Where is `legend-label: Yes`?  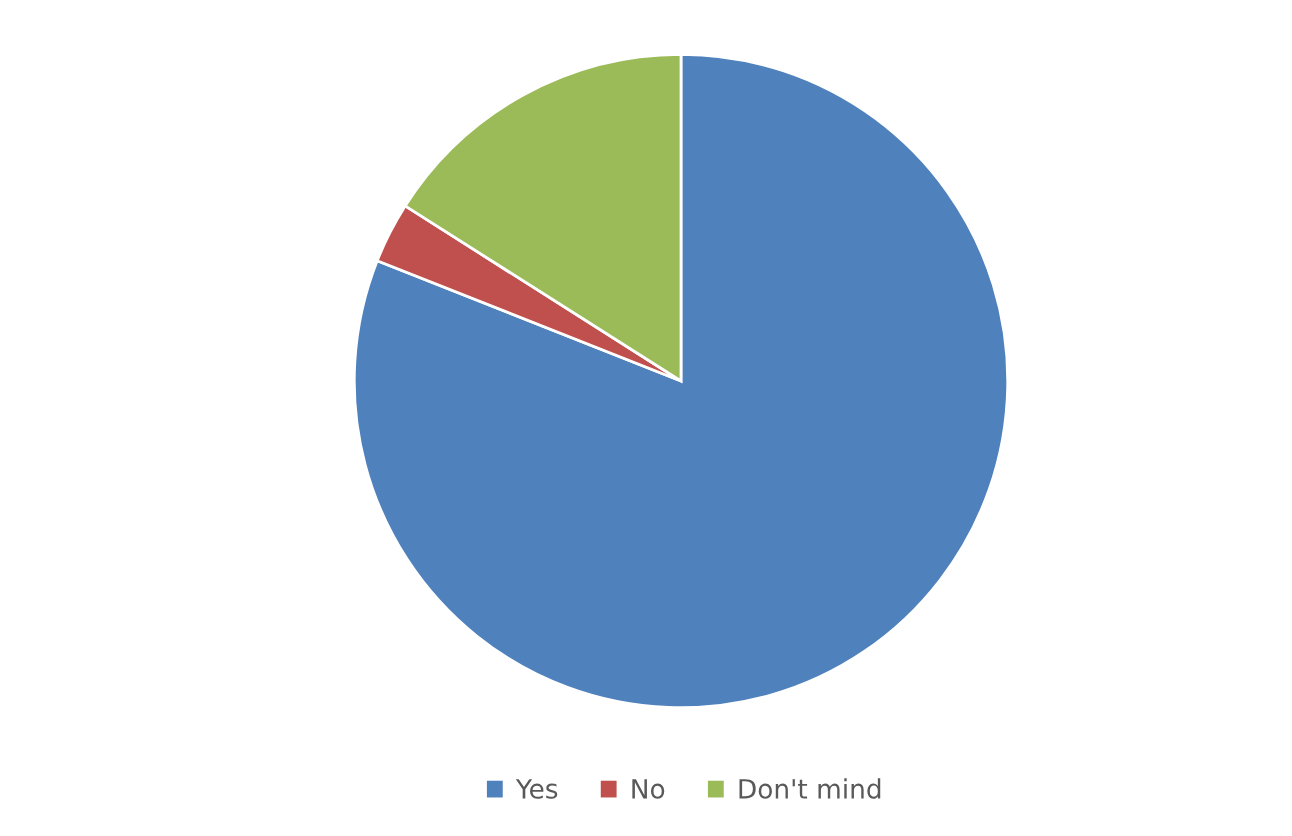 legend-label: Yes is located at coordinates (536, 789).